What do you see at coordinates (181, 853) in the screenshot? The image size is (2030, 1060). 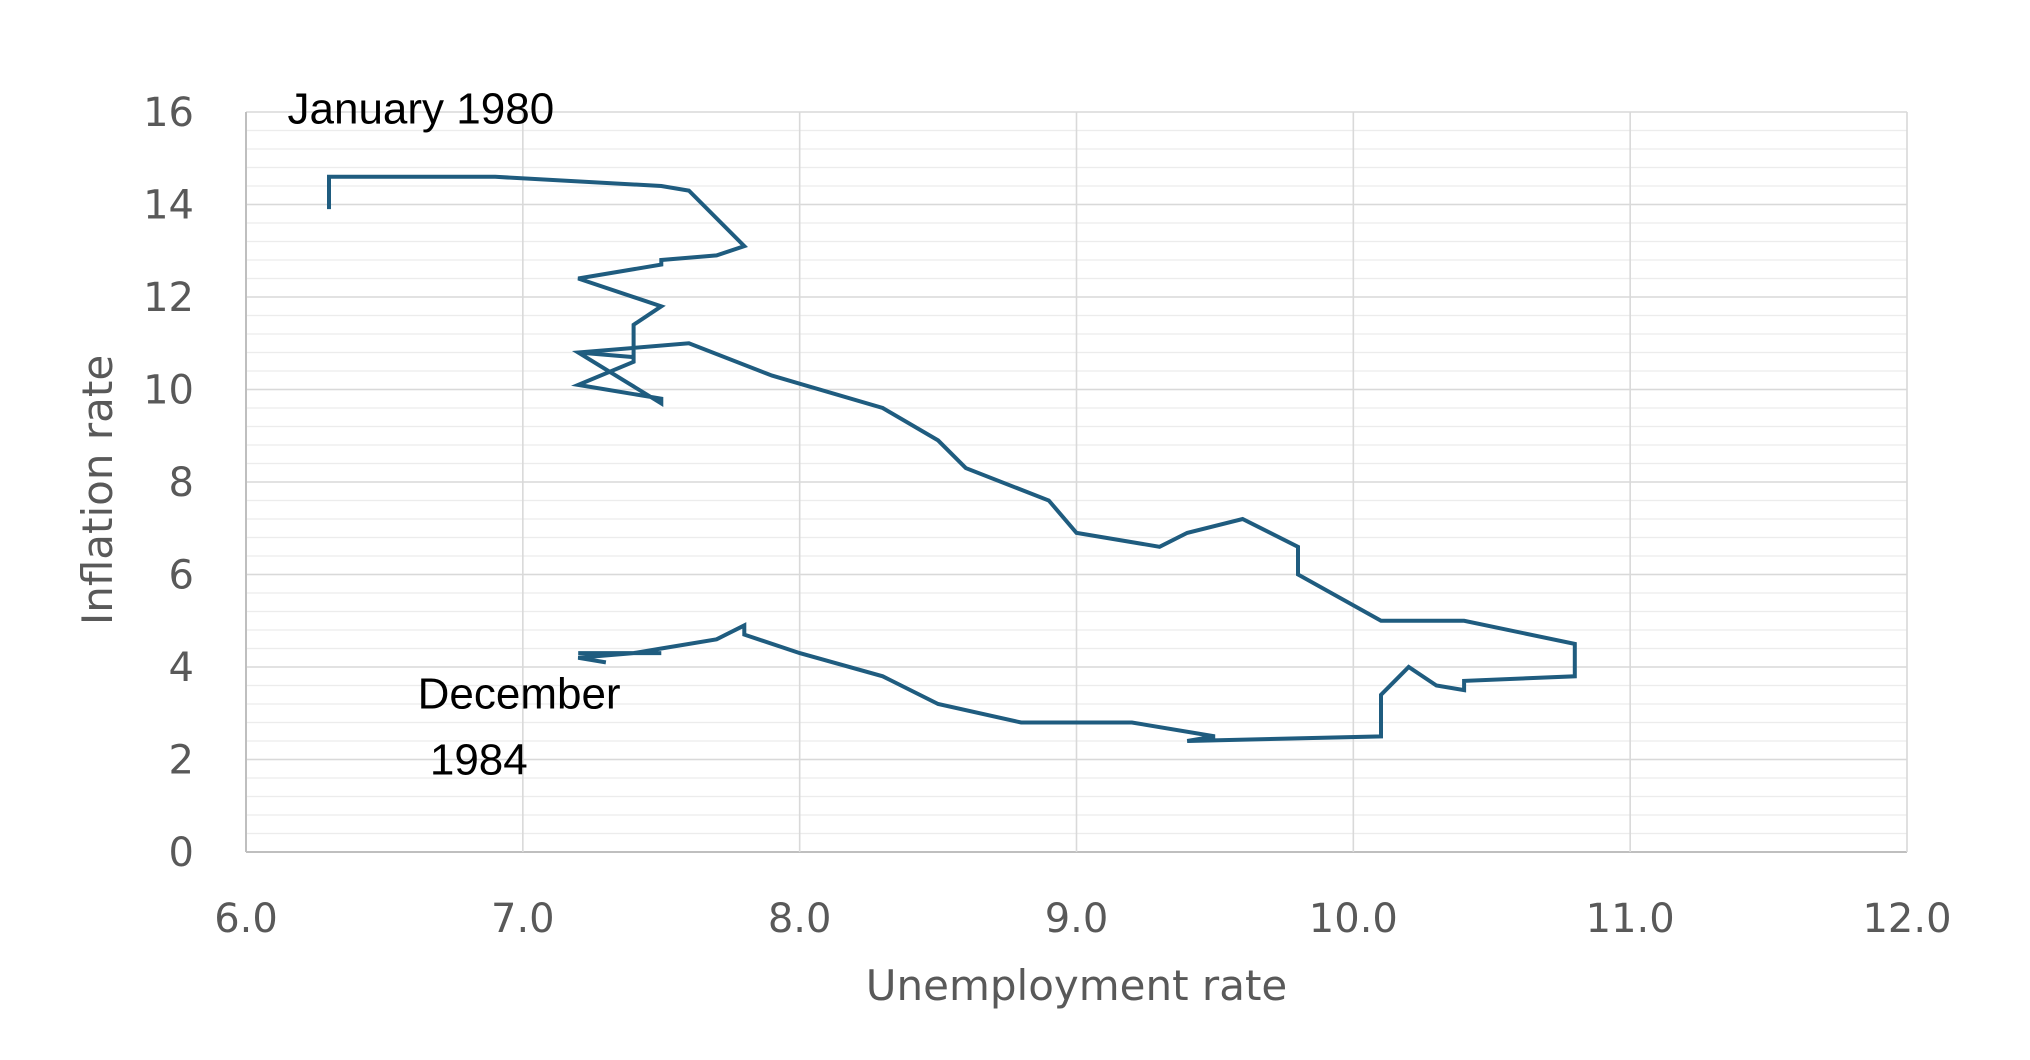 I see `y-tick-label: 0` at bounding box center [181, 853].